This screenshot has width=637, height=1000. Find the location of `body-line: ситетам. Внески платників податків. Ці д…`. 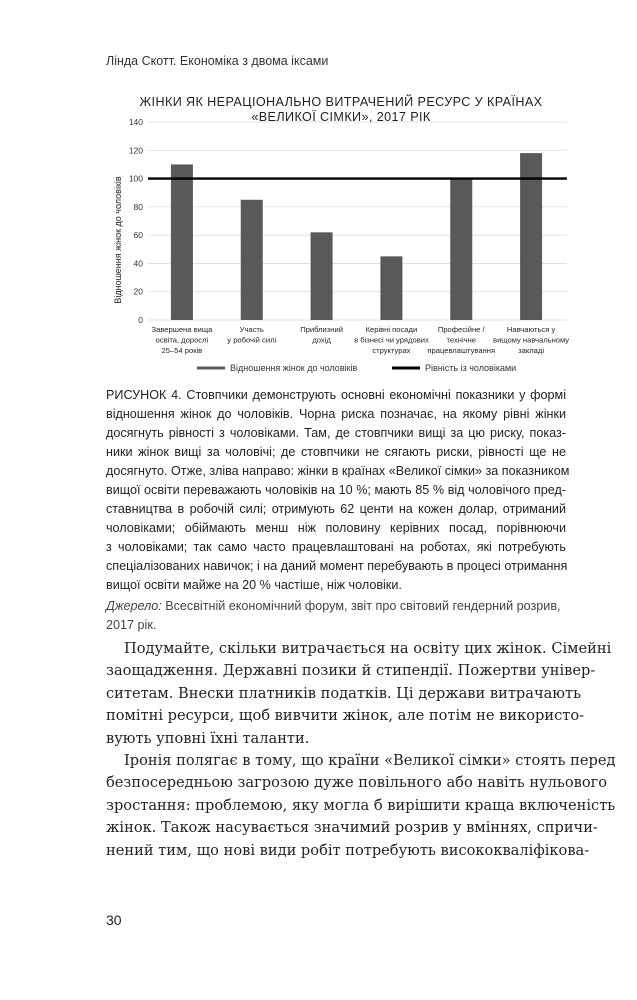

body-line: ситетам. Внески платників податків. Ці д… is located at coordinates (344, 693).